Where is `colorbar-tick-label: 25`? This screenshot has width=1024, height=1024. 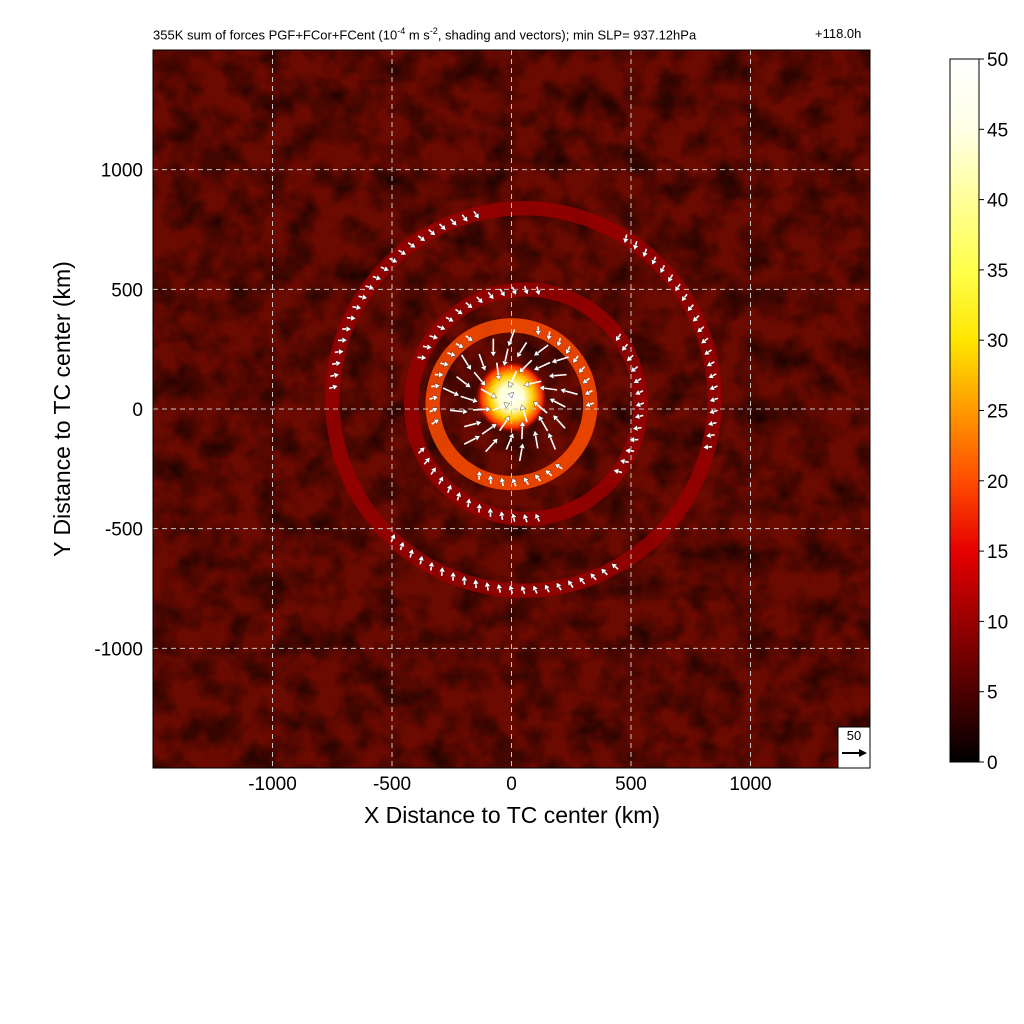 colorbar-tick-label: 25 is located at coordinates (997, 412).